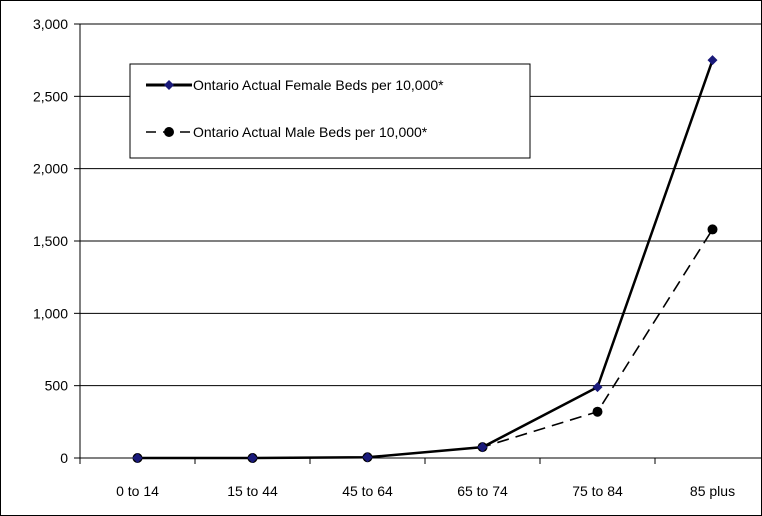 This screenshot has height=516, width=762. Describe the element at coordinates (318, 85) in the screenshot. I see `legend-label-female: Ontario Actual Female Beds per 10,000*` at that location.